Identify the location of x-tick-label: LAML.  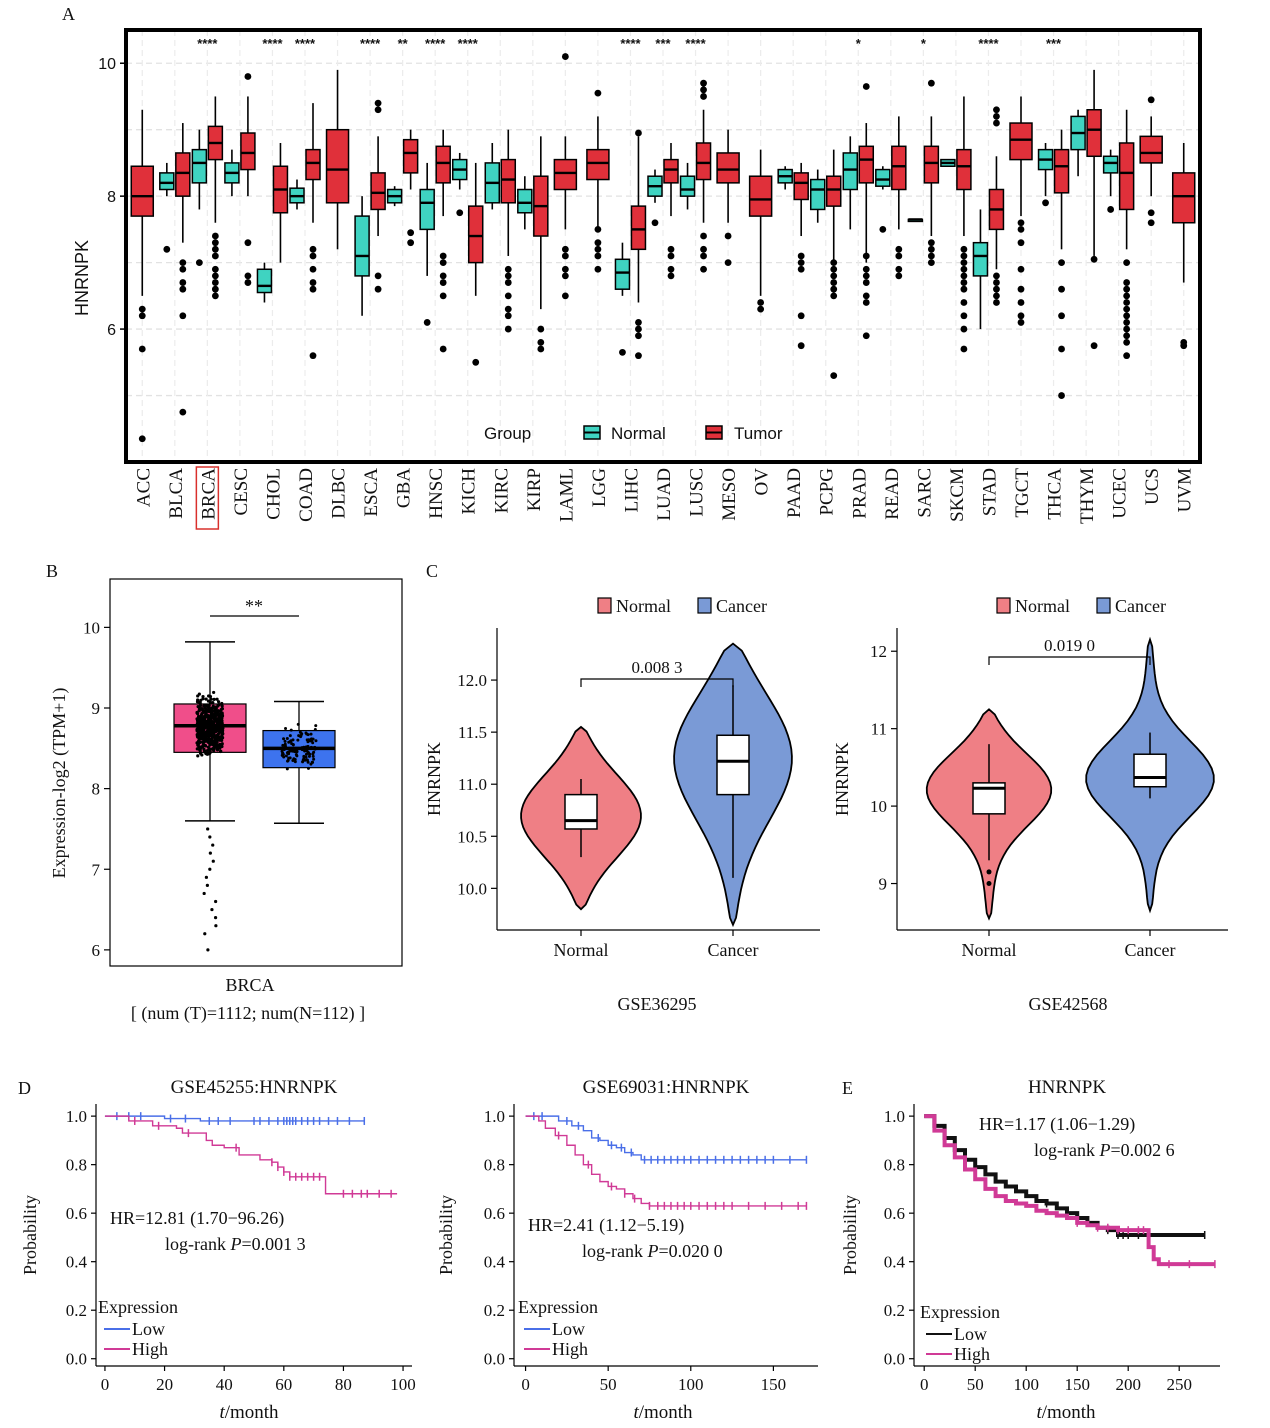
(566, 495).